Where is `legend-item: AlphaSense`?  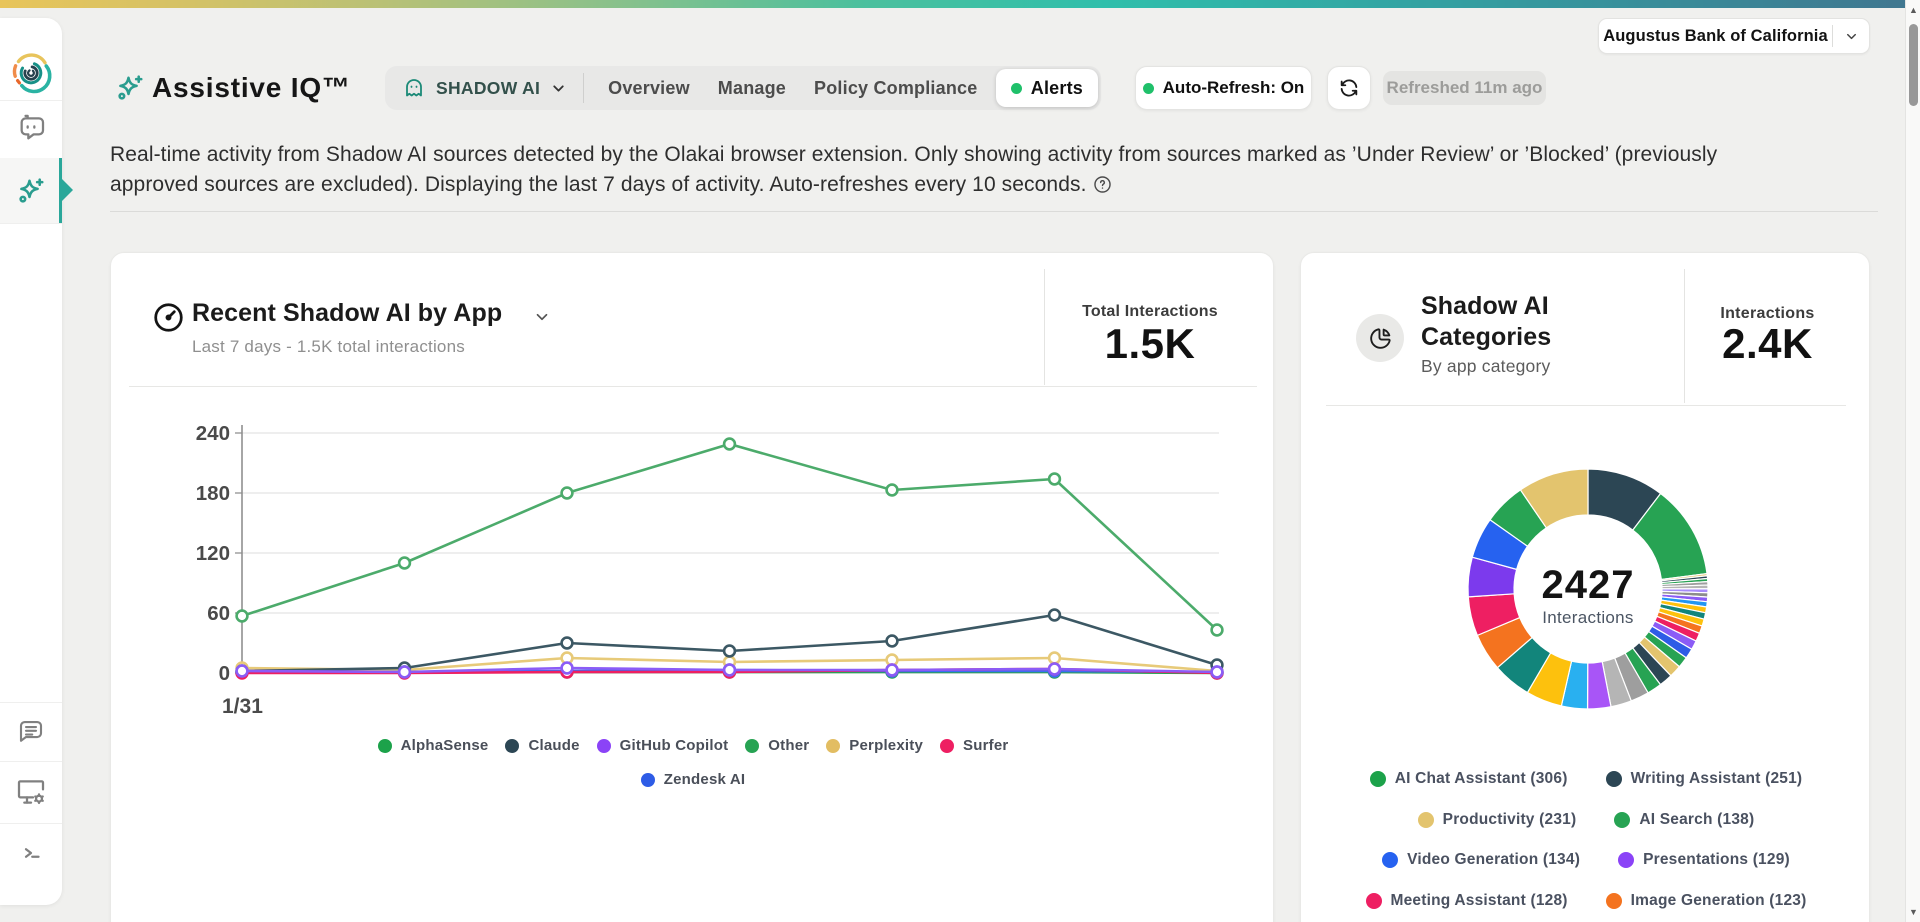 legend-item: AlphaSense is located at coordinates (433, 745).